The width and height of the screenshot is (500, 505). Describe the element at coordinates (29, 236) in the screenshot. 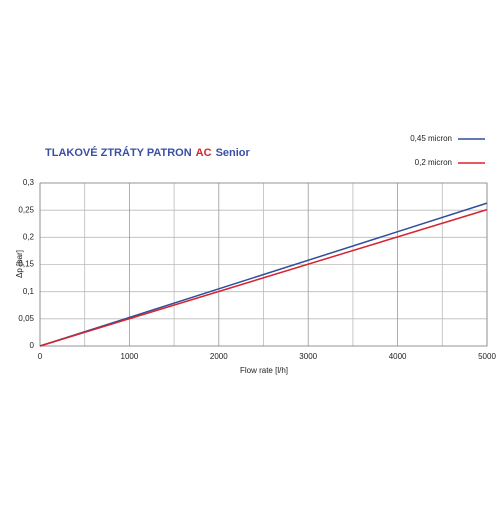

I see `y-tick-label: 0,2` at that location.